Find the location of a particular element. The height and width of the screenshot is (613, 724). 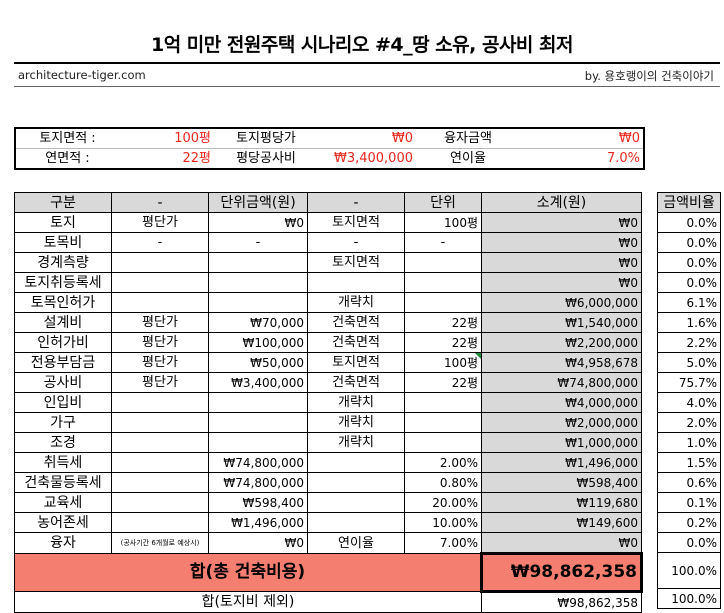

row-unit-price: ₩100,000 is located at coordinates (258, 342).